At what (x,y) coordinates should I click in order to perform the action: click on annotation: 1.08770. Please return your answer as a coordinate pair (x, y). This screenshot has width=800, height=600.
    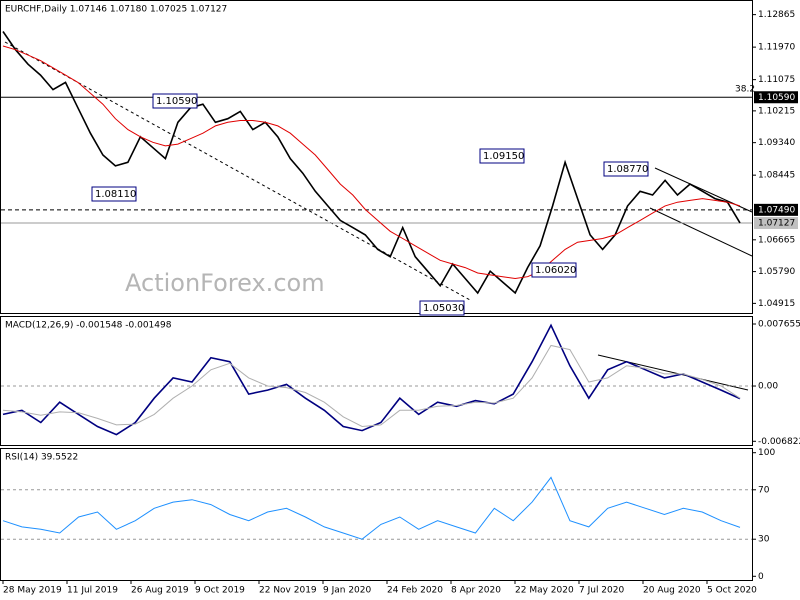
    Looking at the image, I should click on (627, 169).